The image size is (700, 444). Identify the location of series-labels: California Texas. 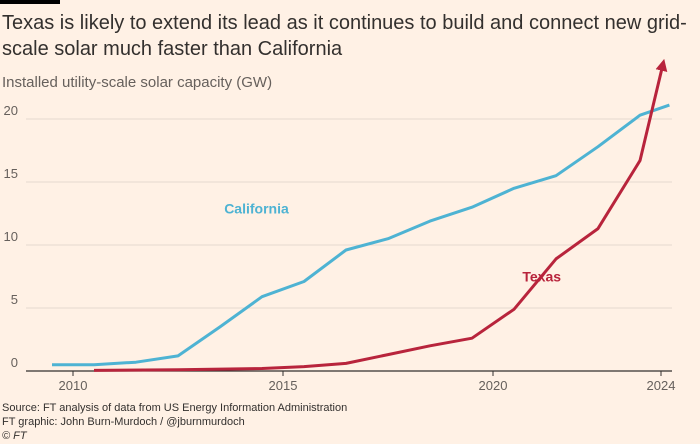
(392, 243).